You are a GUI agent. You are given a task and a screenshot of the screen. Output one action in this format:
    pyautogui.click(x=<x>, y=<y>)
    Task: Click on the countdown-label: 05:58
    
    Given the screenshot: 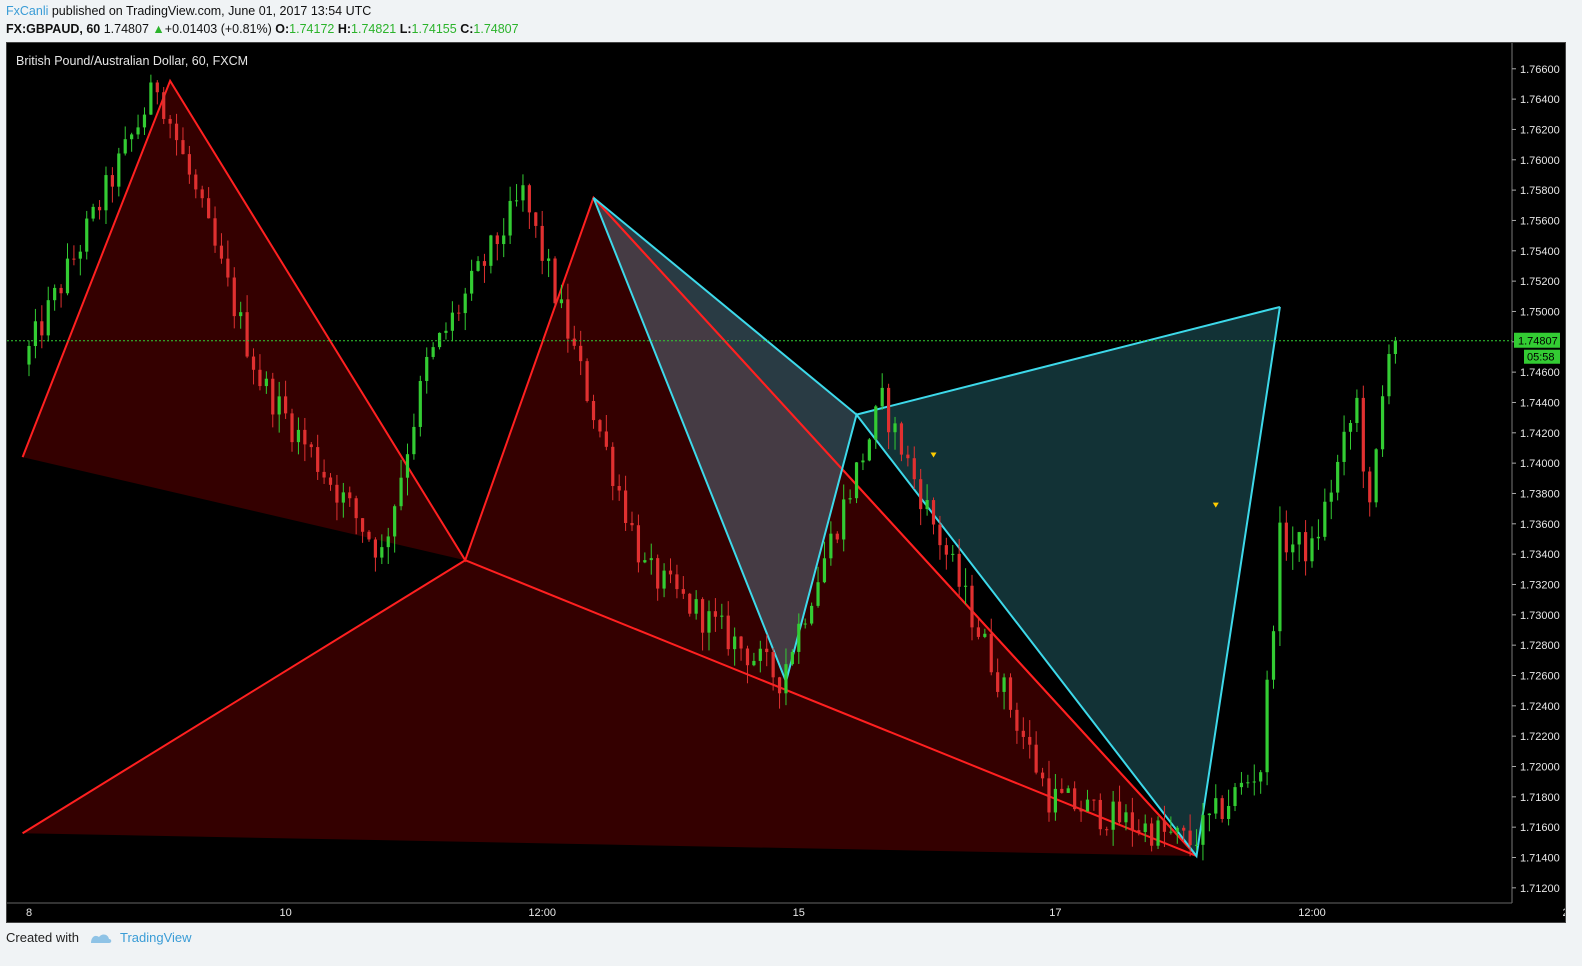 What is the action you would take?
    pyautogui.click(x=1541, y=358)
    